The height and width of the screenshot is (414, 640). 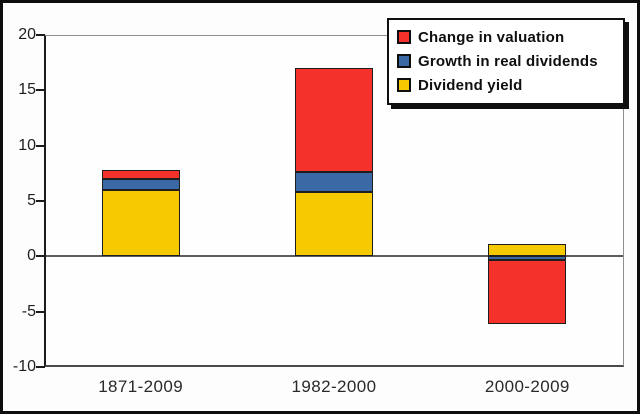 I want to click on legend-label: Growth in real dividends, so click(x=508, y=61).